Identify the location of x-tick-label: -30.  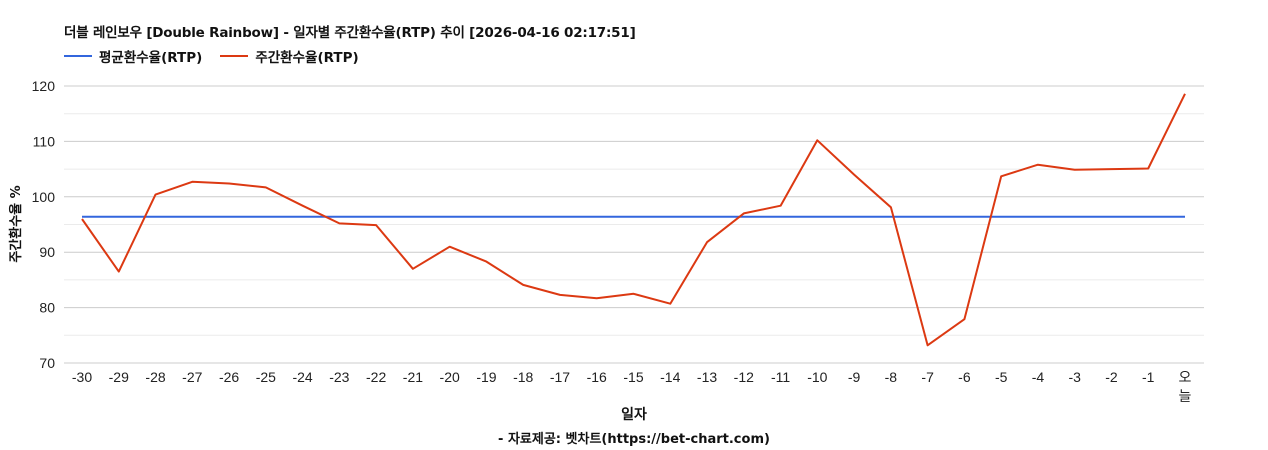
(82, 377).